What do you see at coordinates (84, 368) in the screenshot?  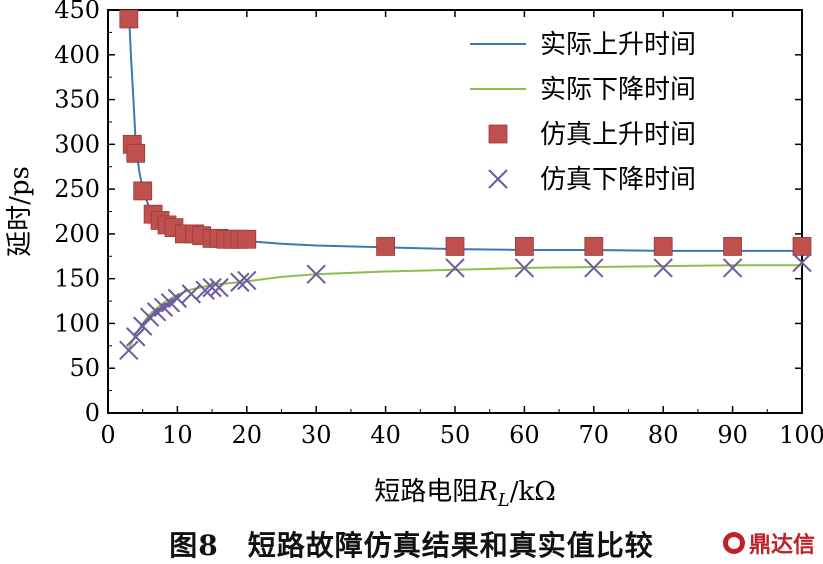 I see `y-tick-label: 50` at bounding box center [84, 368].